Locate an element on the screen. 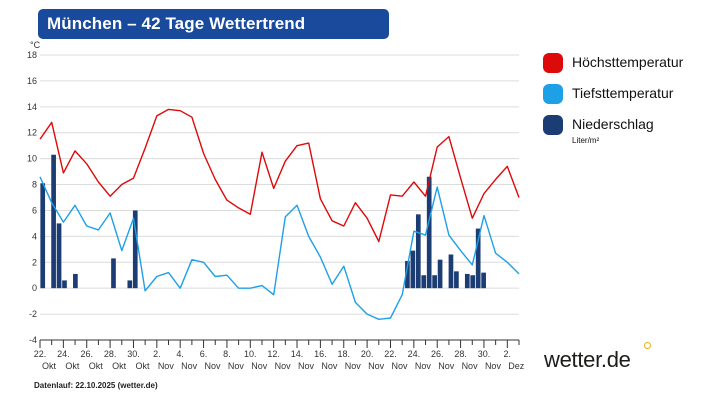 This screenshot has height=403, width=717. legend-item-high: Höchsttemperatur is located at coordinates (629, 68).